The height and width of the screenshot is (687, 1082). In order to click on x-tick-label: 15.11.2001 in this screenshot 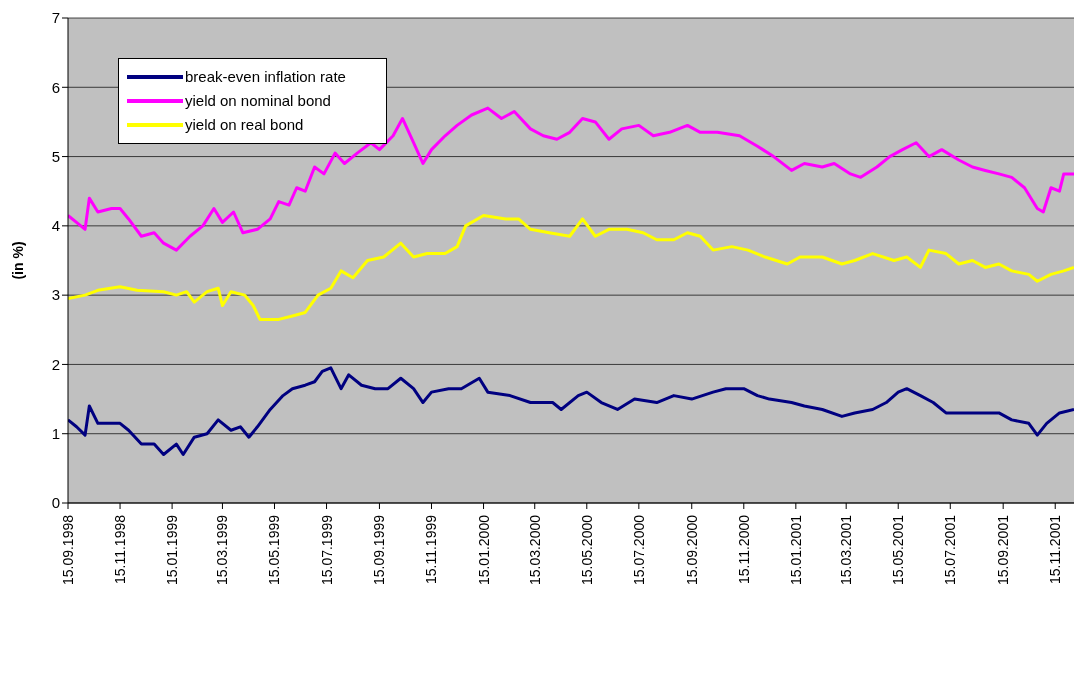, I will do `click(1055, 549)`.